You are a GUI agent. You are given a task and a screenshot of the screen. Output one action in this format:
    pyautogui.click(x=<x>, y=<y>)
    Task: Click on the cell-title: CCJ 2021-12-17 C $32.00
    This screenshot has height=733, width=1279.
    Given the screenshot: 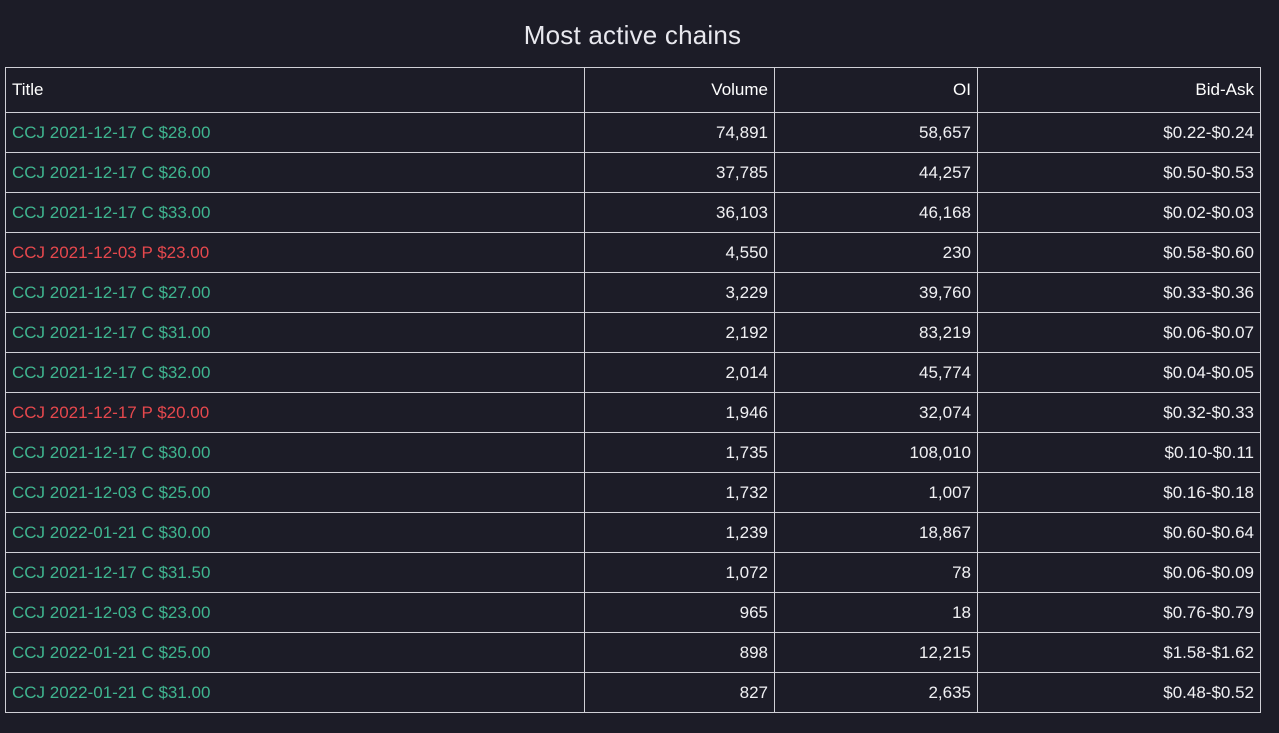 What is the action you would take?
    pyautogui.click(x=295, y=372)
    